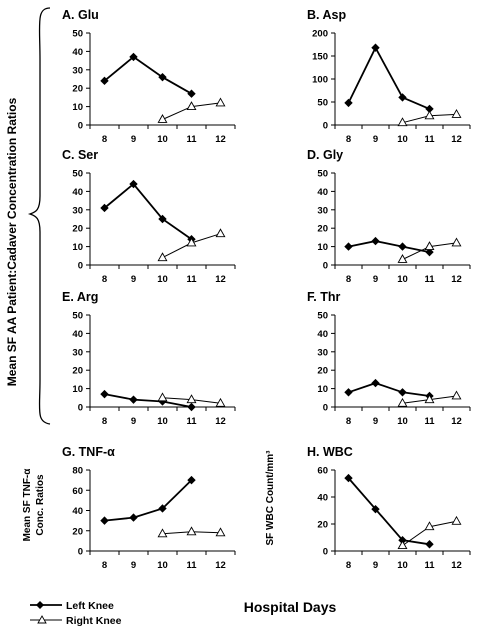 This screenshot has width=479, height=633. I want to click on panel-d-right-knee-point, so click(429, 246).